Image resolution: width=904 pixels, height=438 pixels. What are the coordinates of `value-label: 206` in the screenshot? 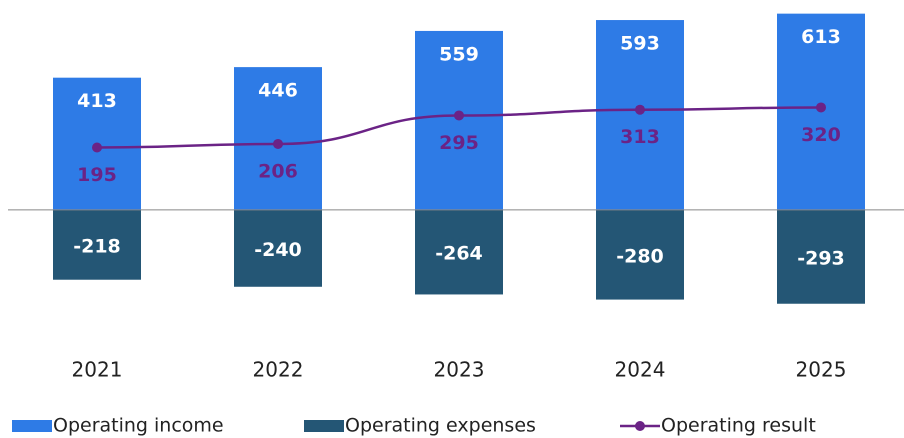 It's located at (278, 171).